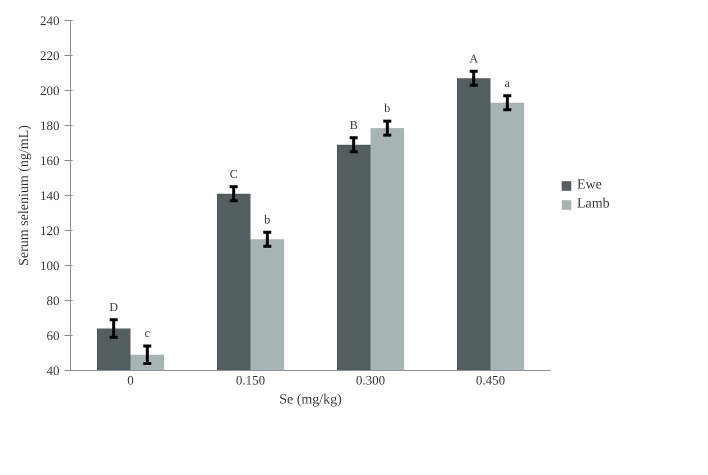 The image size is (708, 475). I want to click on legend-label: Ewe, so click(589, 186).